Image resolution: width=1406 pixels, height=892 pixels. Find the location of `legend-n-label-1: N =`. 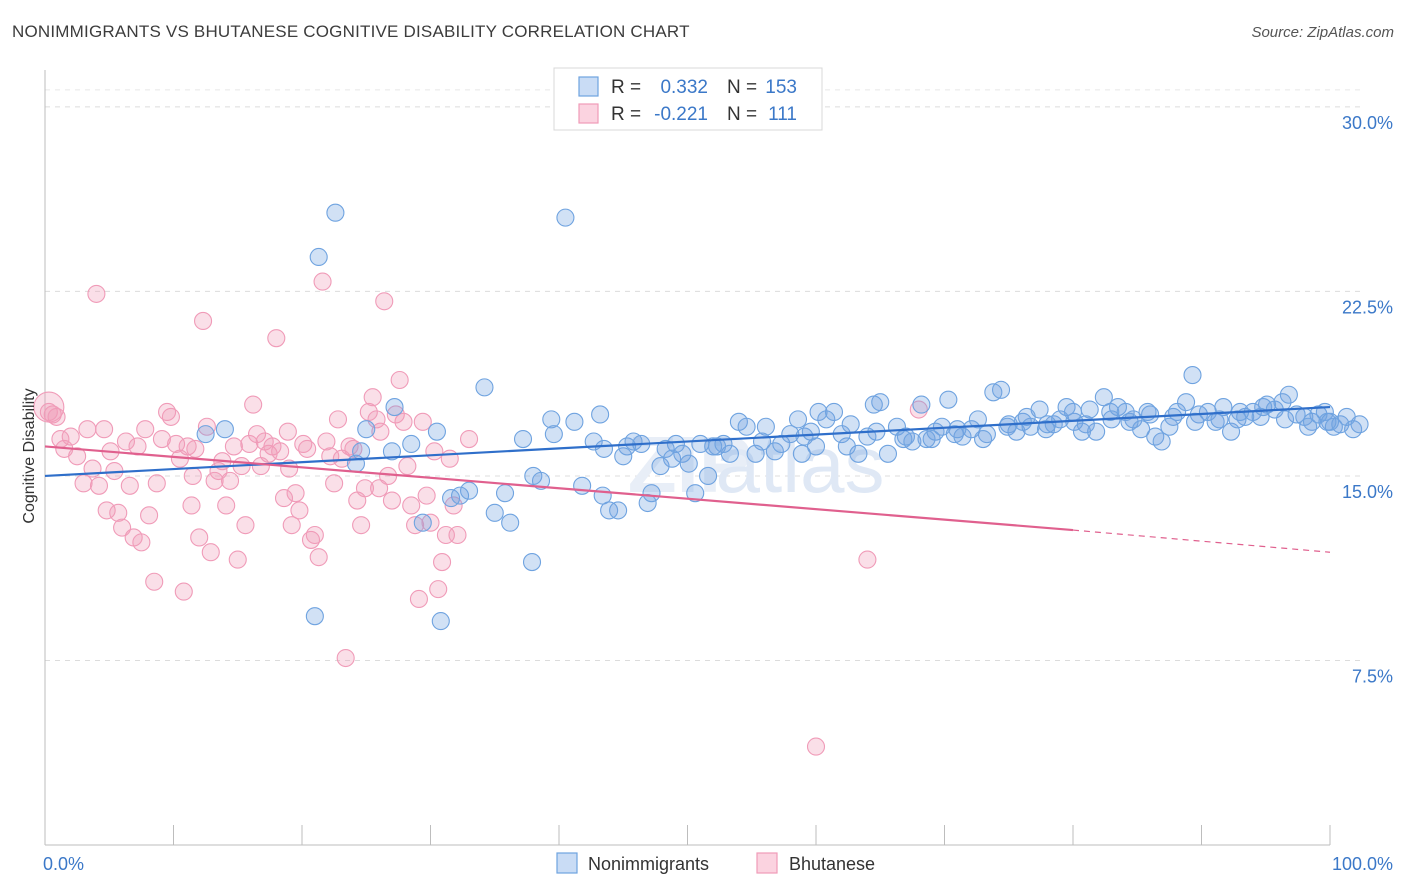

legend-n-label-1: N = is located at coordinates (742, 87).